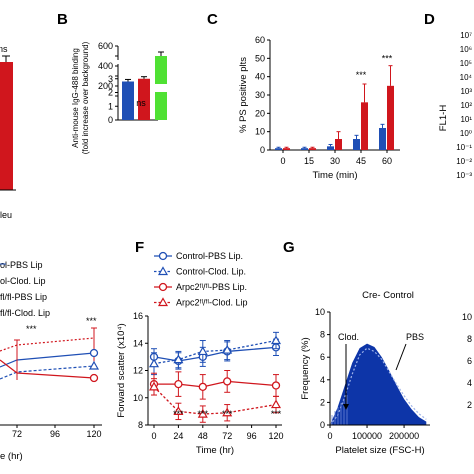 This screenshot has width=474, height=474. Describe the element at coordinates (110, 106) in the screenshot. I see `panel-b-ytick-label: 1` at that location.